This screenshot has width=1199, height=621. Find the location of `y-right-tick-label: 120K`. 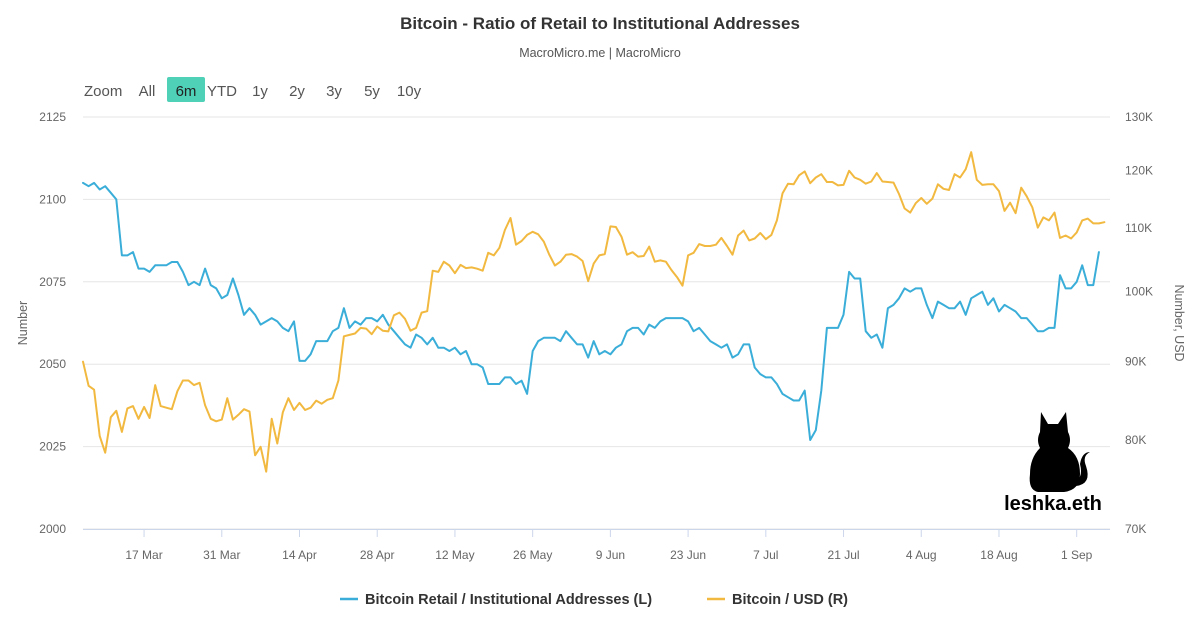

y-right-tick-label: 120K is located at coordinates (1139, 170).